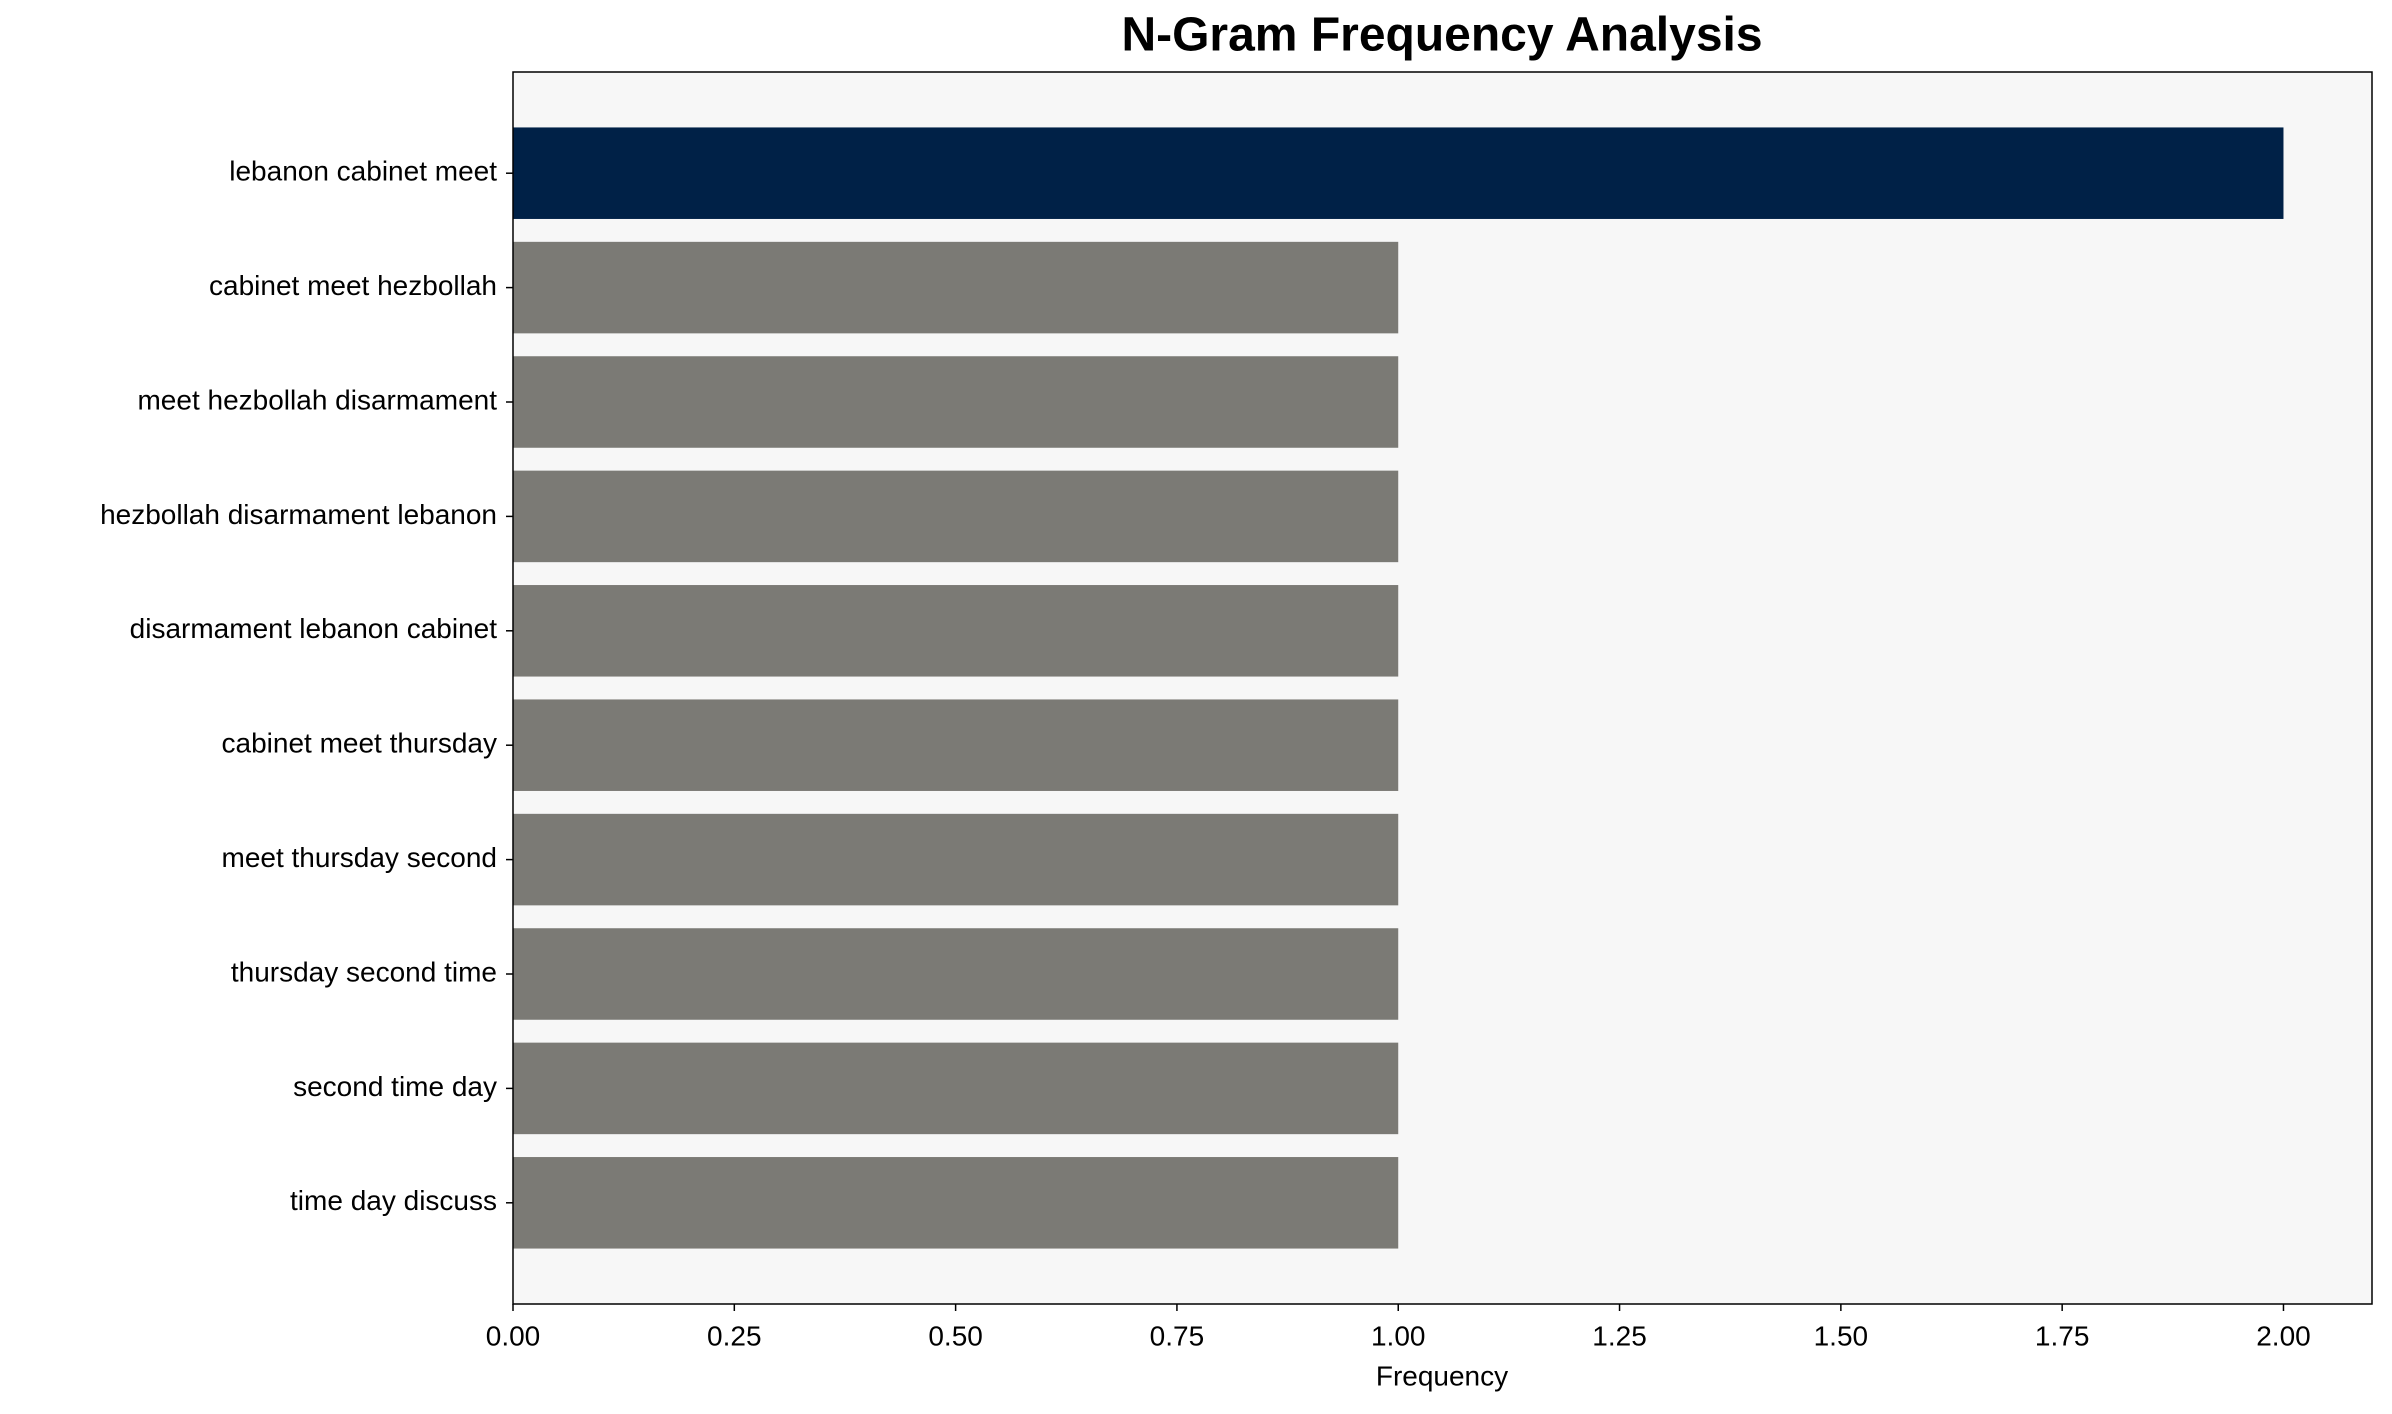  I want to click on y-tick-label: thursday second time, so click(364, 971).